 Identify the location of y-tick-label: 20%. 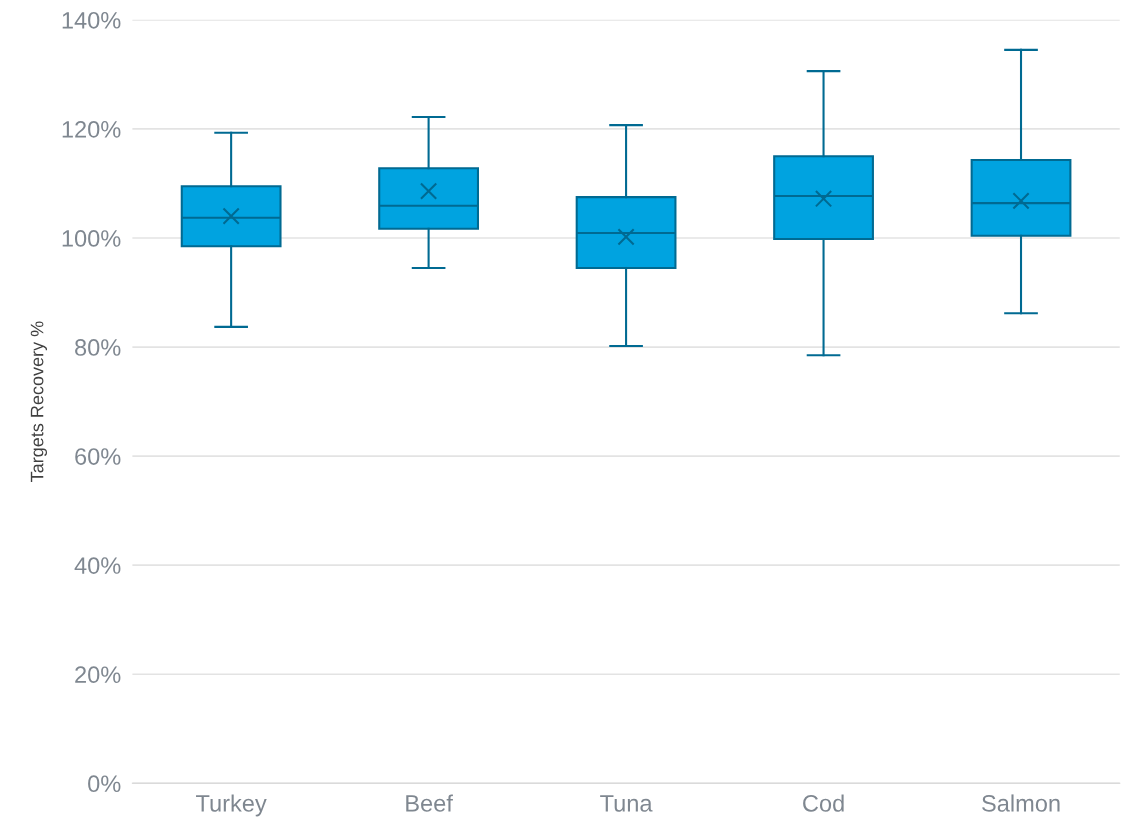
(98, 675).